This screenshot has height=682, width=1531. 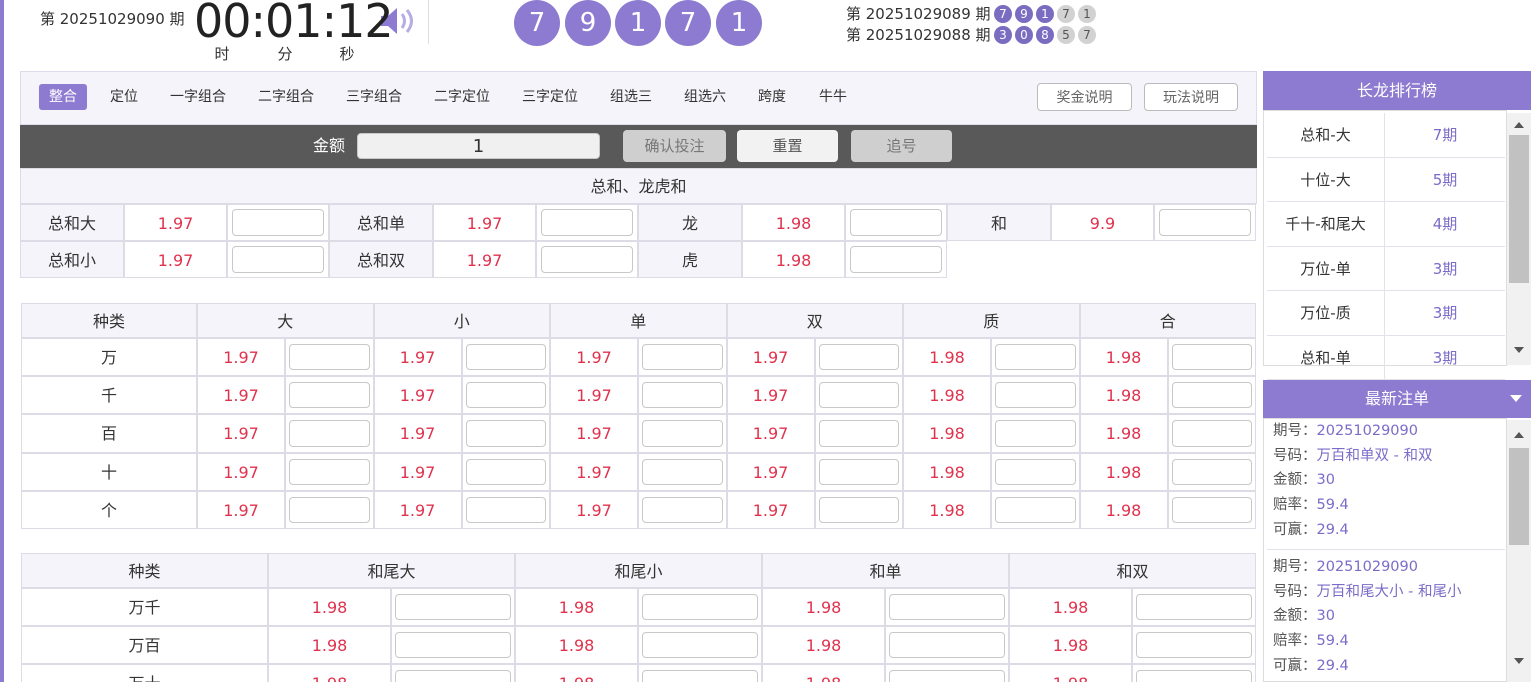 What do you see at coordinates (991, 320) in the screenshot?
I see `column-header: 质` at bounding box center [991, 320].